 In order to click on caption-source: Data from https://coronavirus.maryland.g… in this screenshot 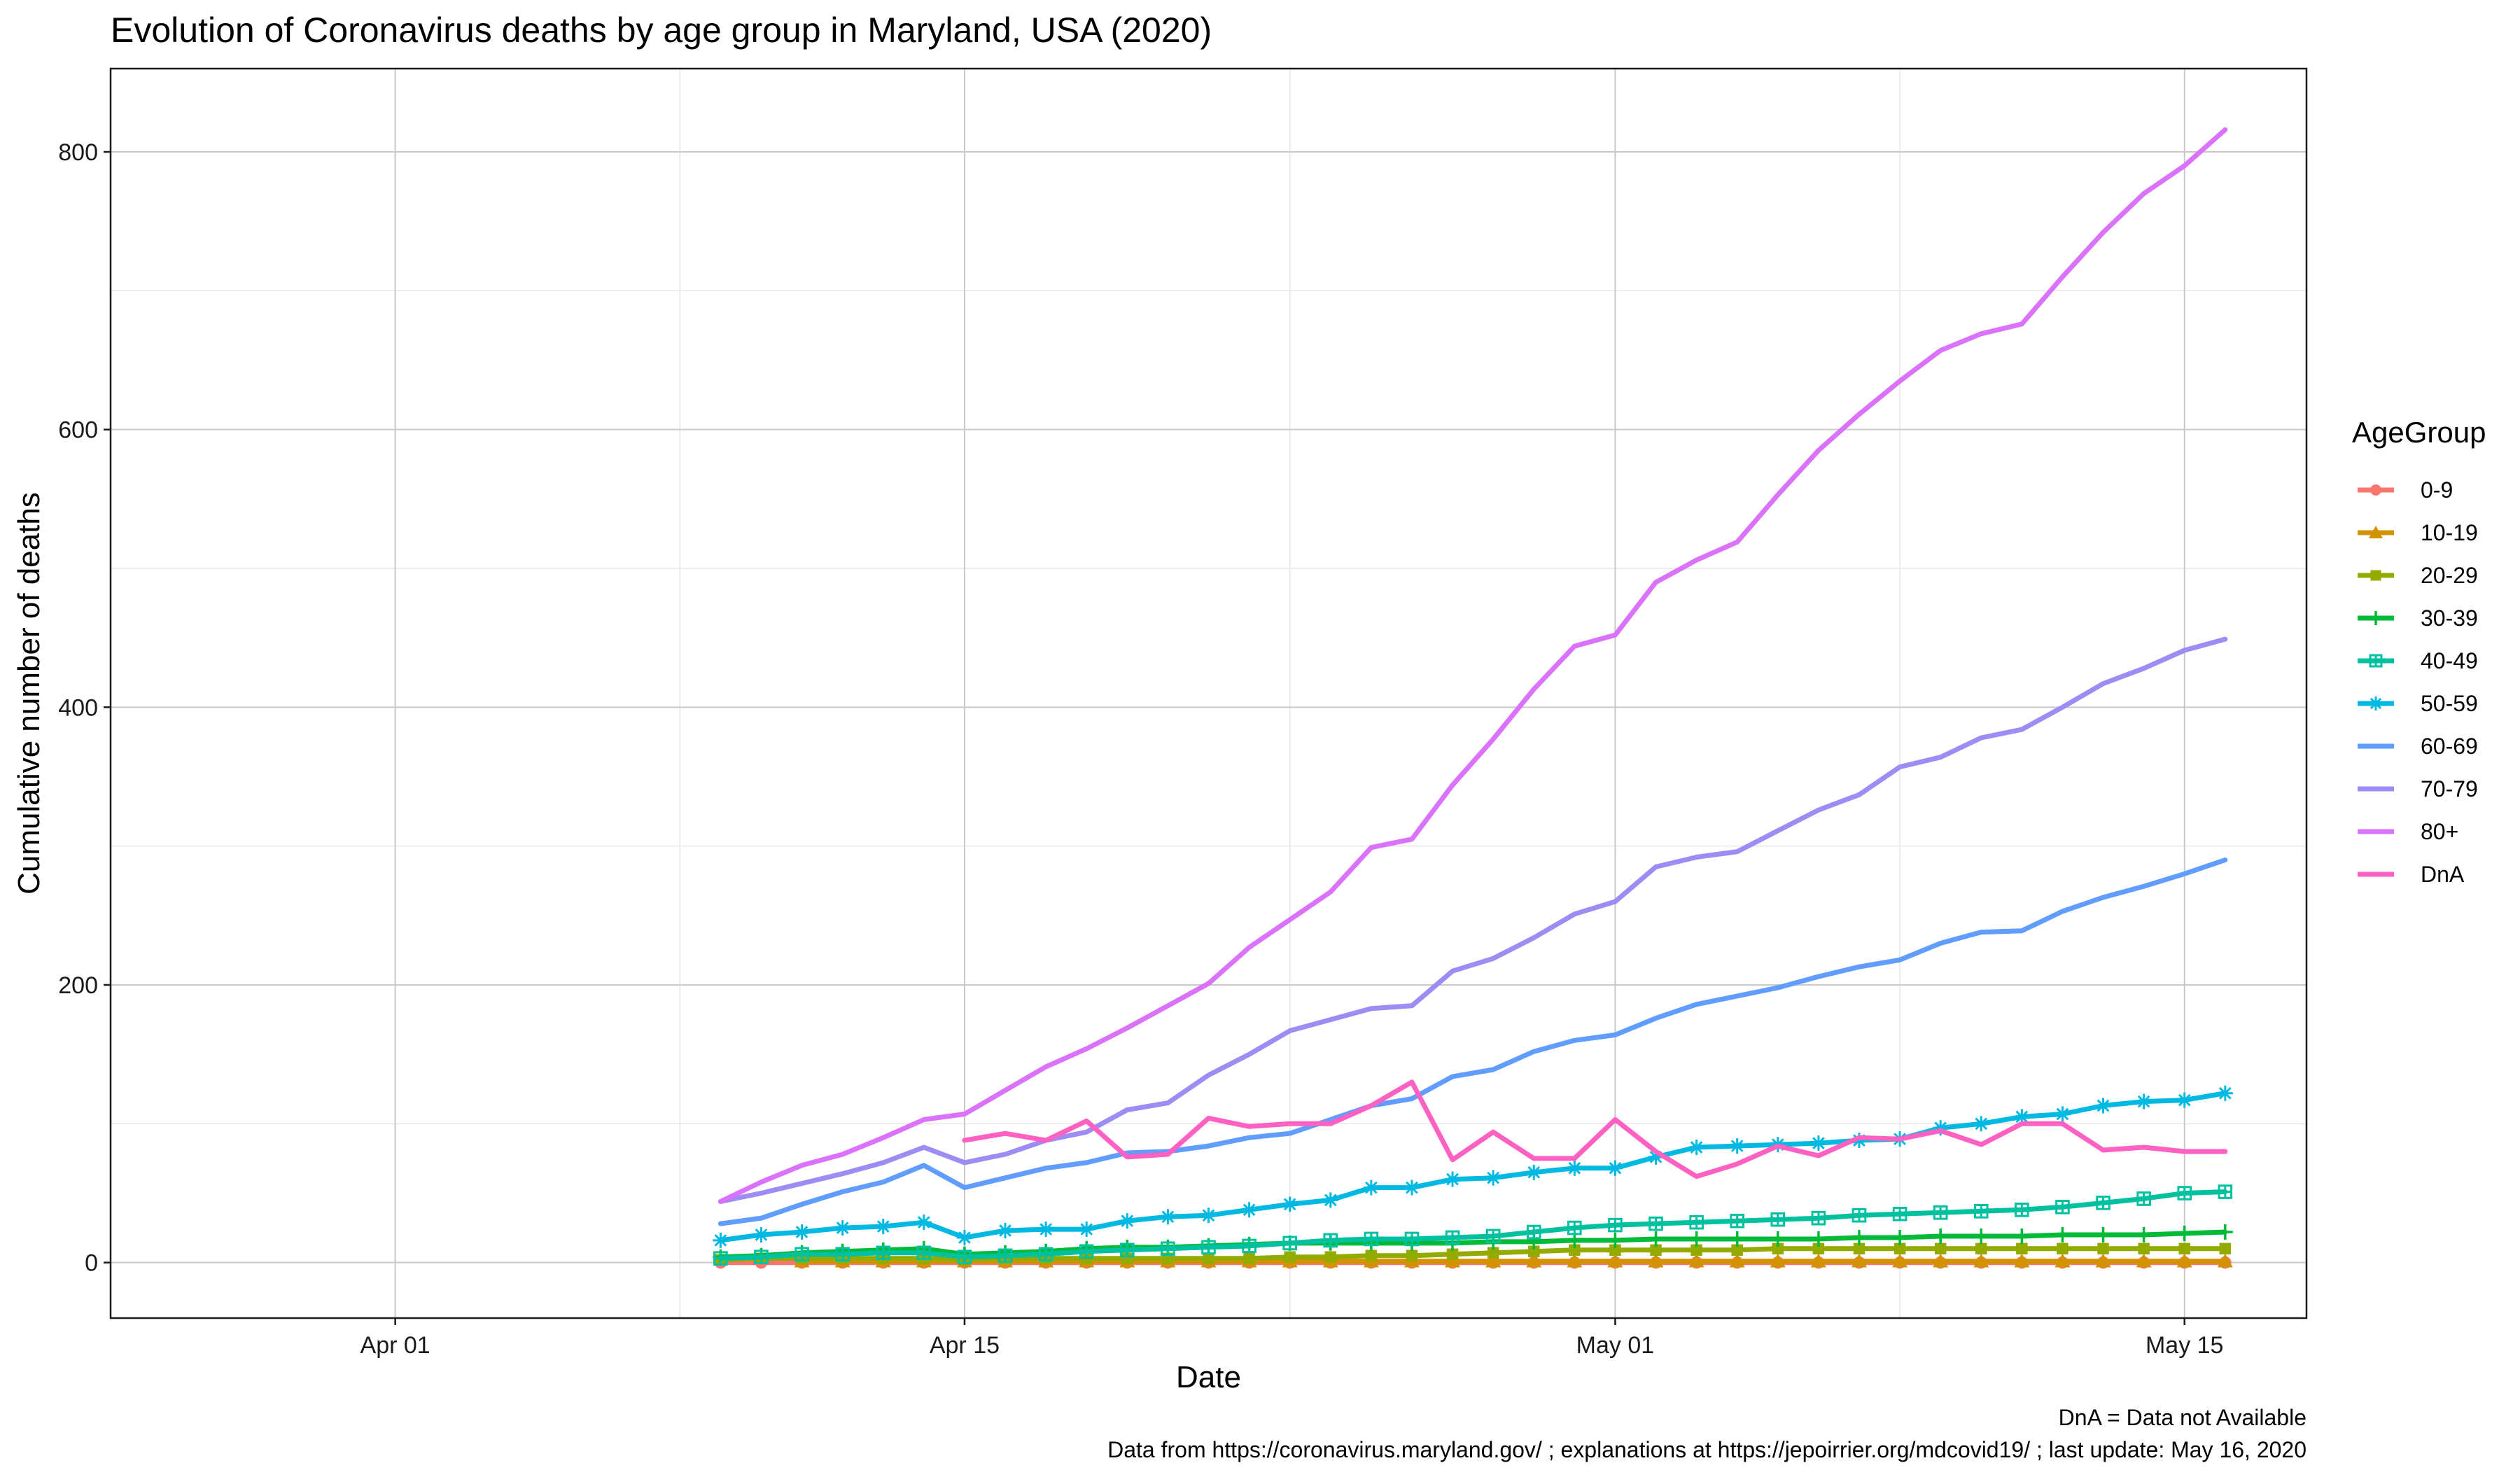, I will do `click(1706, 1449)`.